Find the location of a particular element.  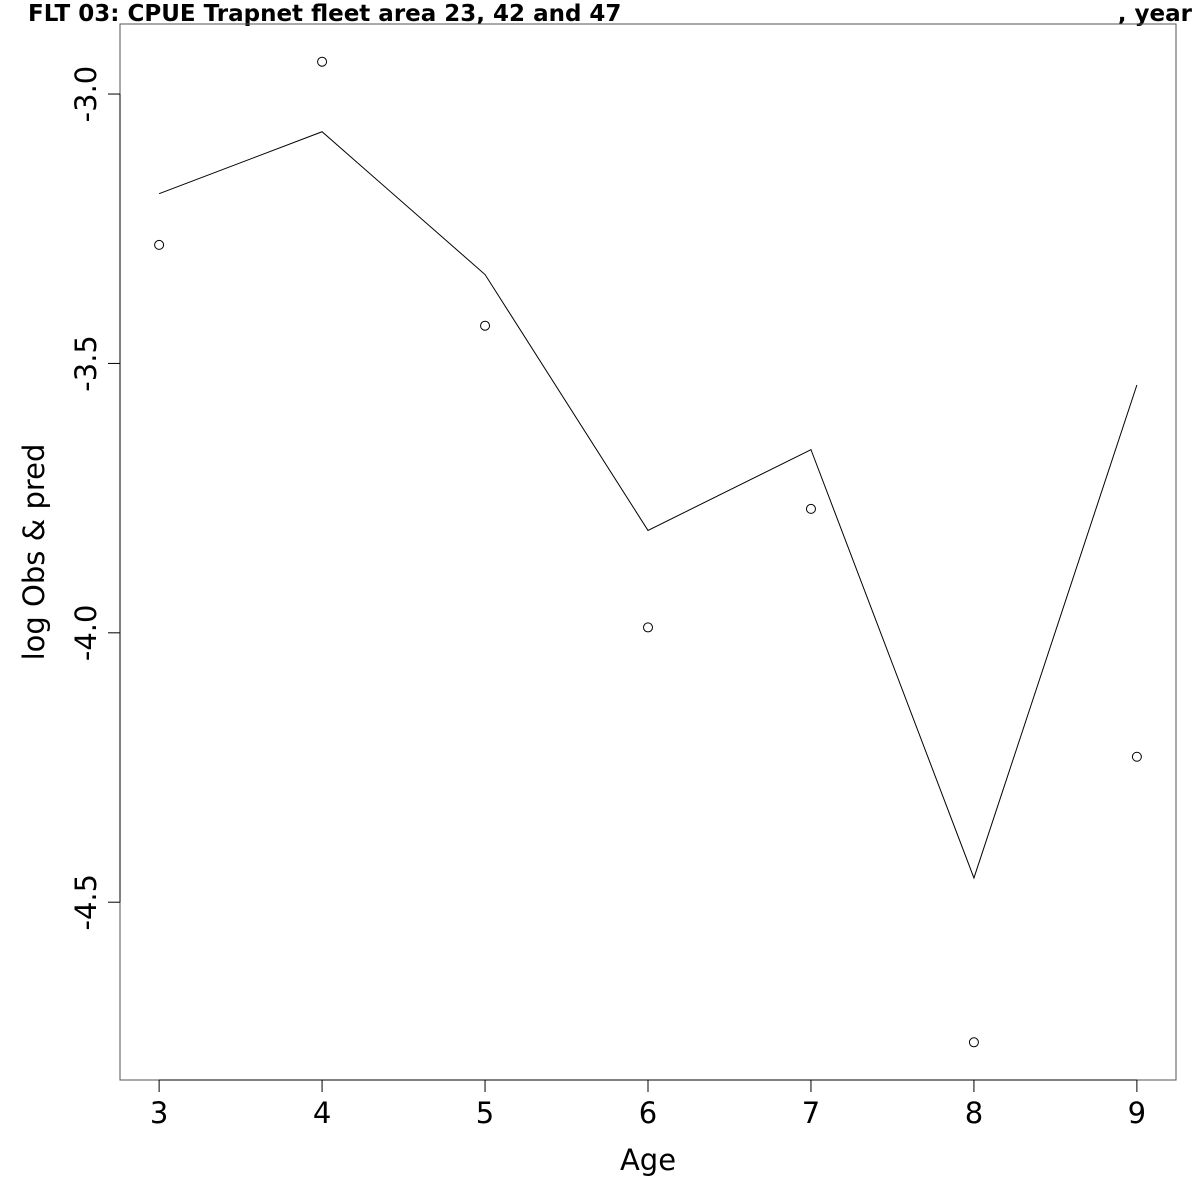

x-tick-label-5: 5 is located at coordinates (485, 1113).